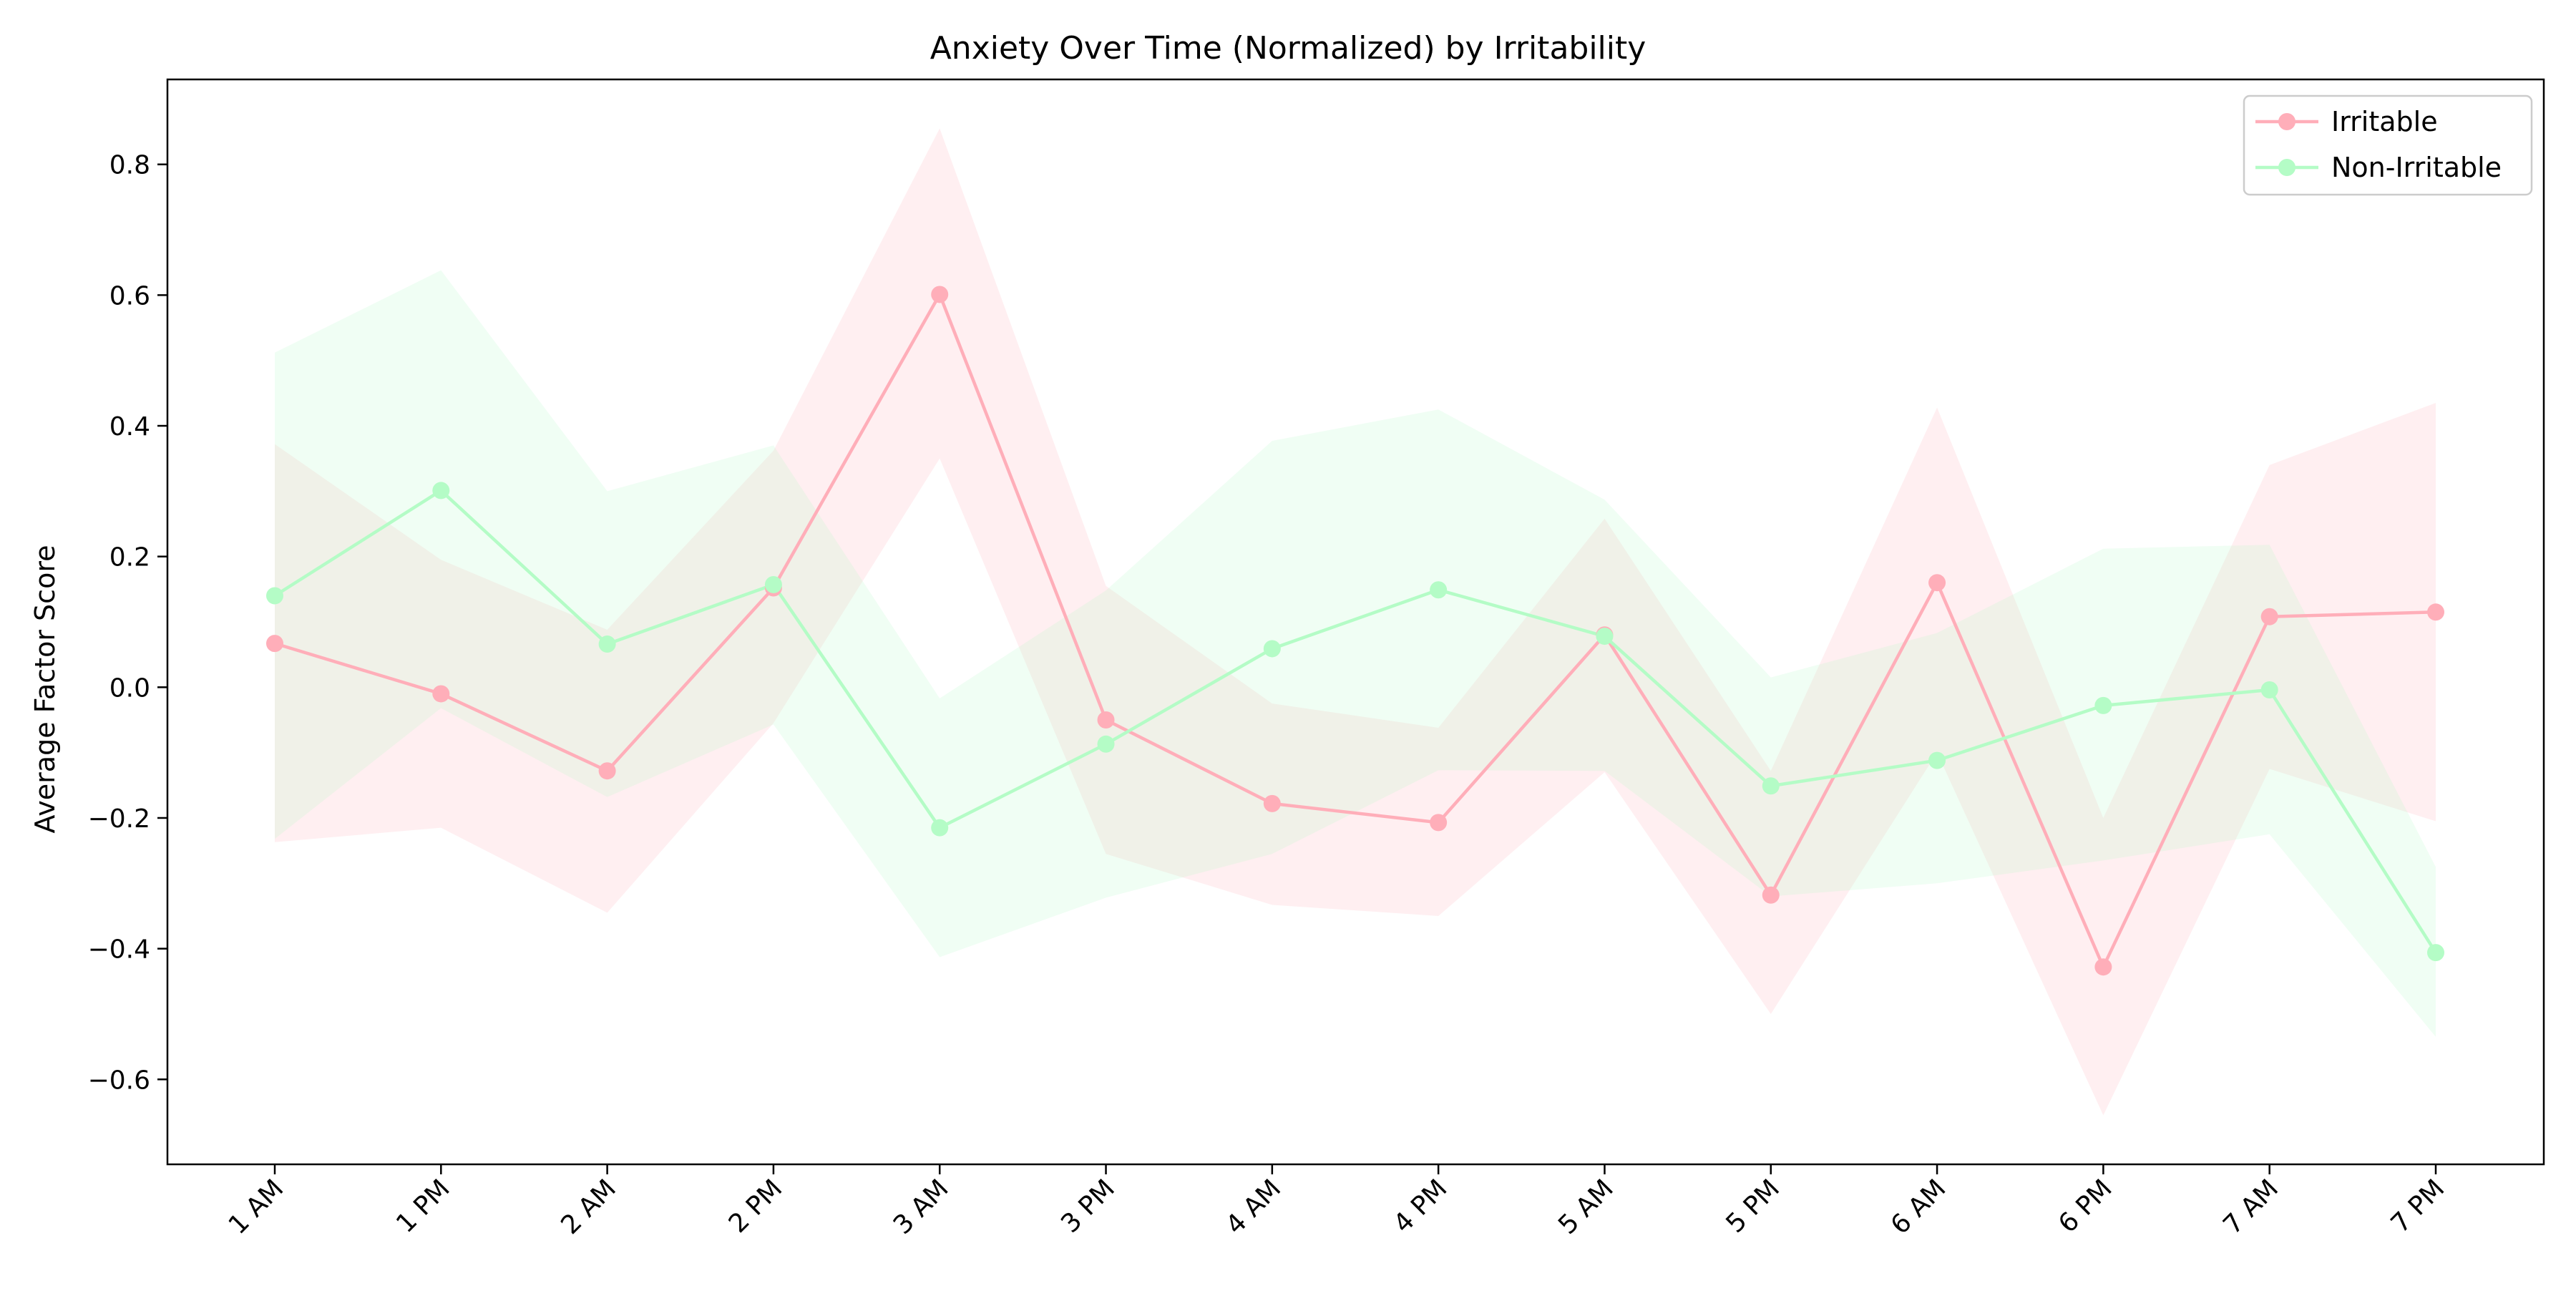 The height and width of the screenshot is (1291, 2576). Describe the element at coordinates (2388, 145) in the screenshot. I see `legend: Irritable Non-Irritable` at that location.